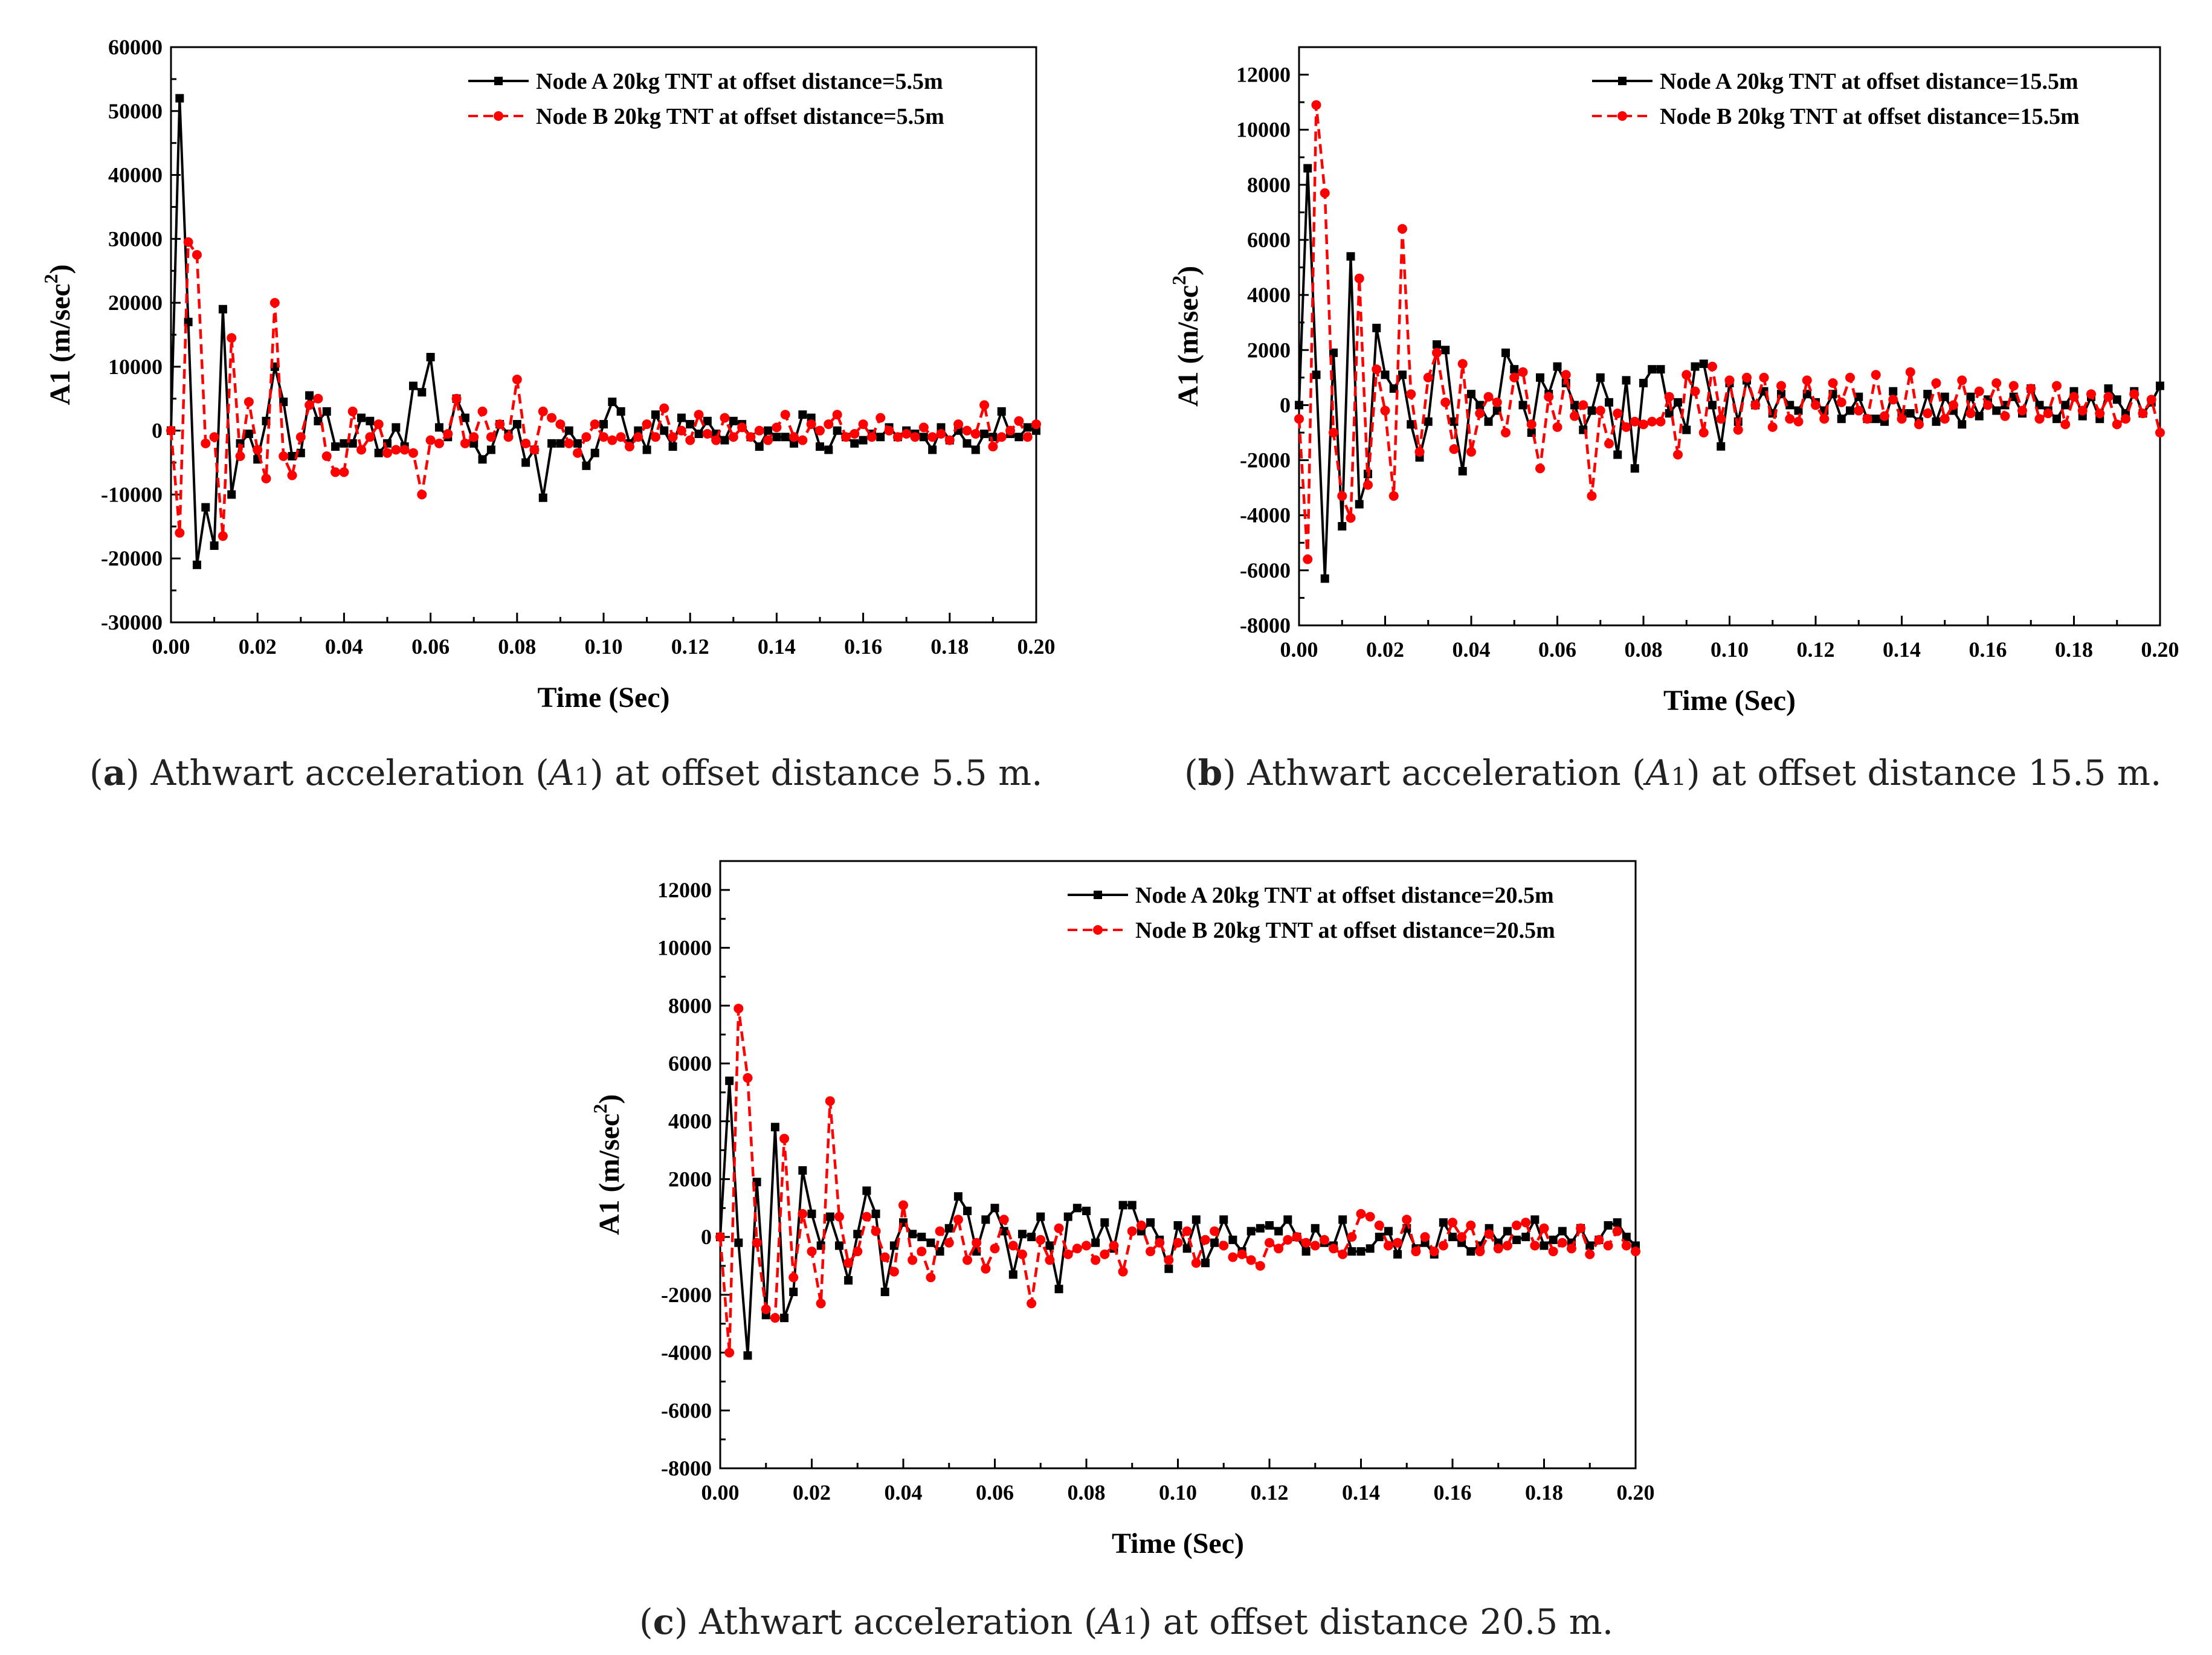 This screenshot has height=1655, width=2212. What do you see at coordinates (600, 1109) in the screenshot?
I see `y-axis-title-exponent: 2` at bounding box center [600, 1109].